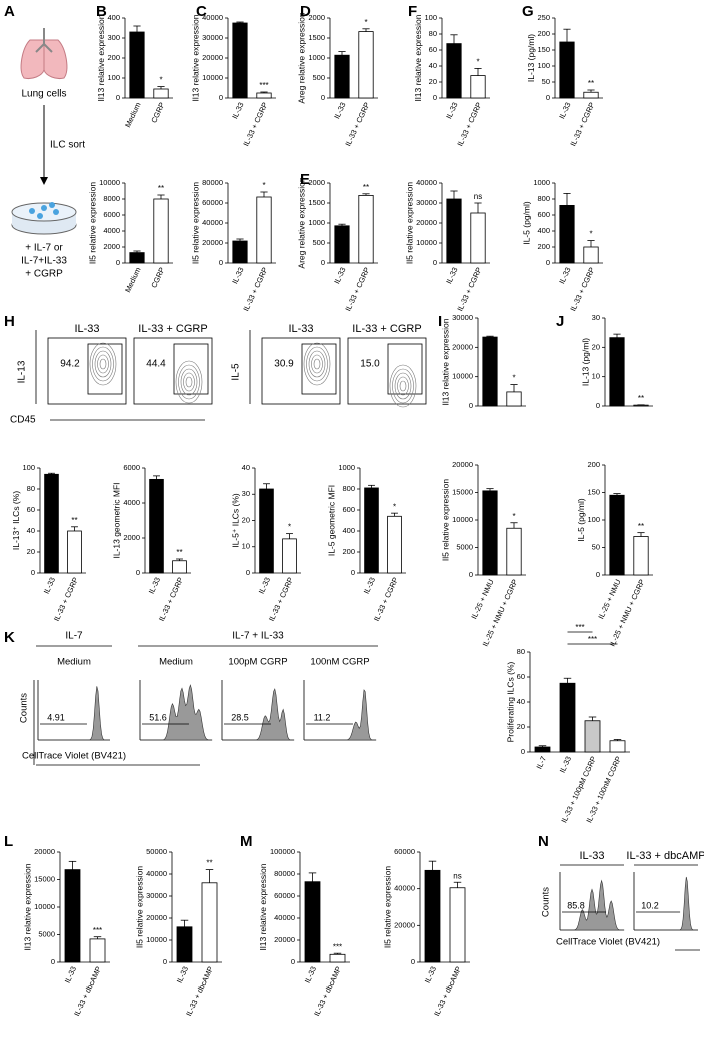  What do you see at coordinates (284, 364) in the screenshot?
I see `gate-value: 30.9` at bounding box center [284, 364].